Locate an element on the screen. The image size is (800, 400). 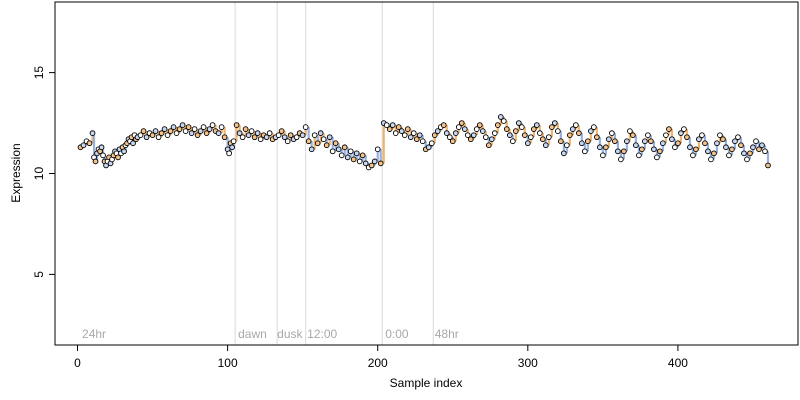
region-label: 12:00 is located at coordinates (322, 334).